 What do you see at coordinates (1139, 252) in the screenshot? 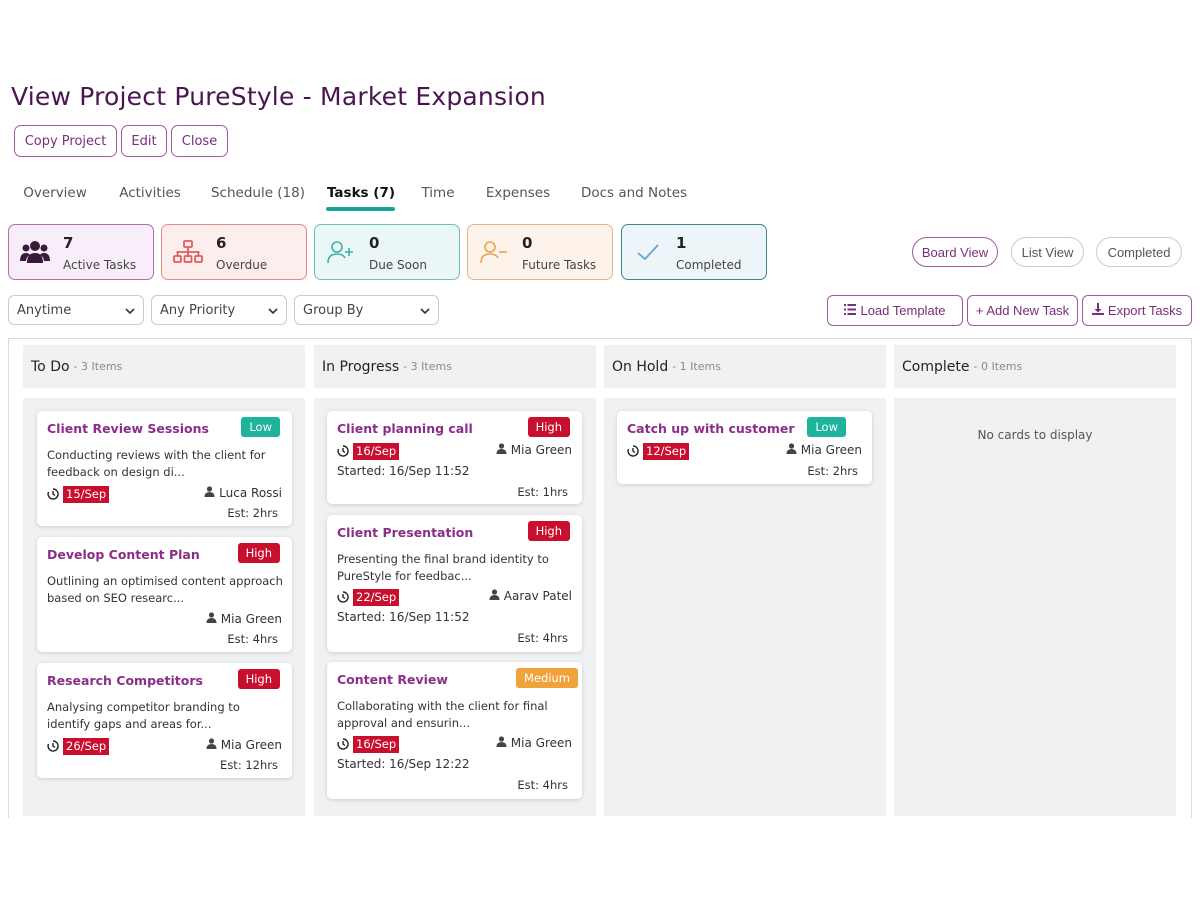
I see `completed-view-button: Completed` at bounding box center [1139, 252].